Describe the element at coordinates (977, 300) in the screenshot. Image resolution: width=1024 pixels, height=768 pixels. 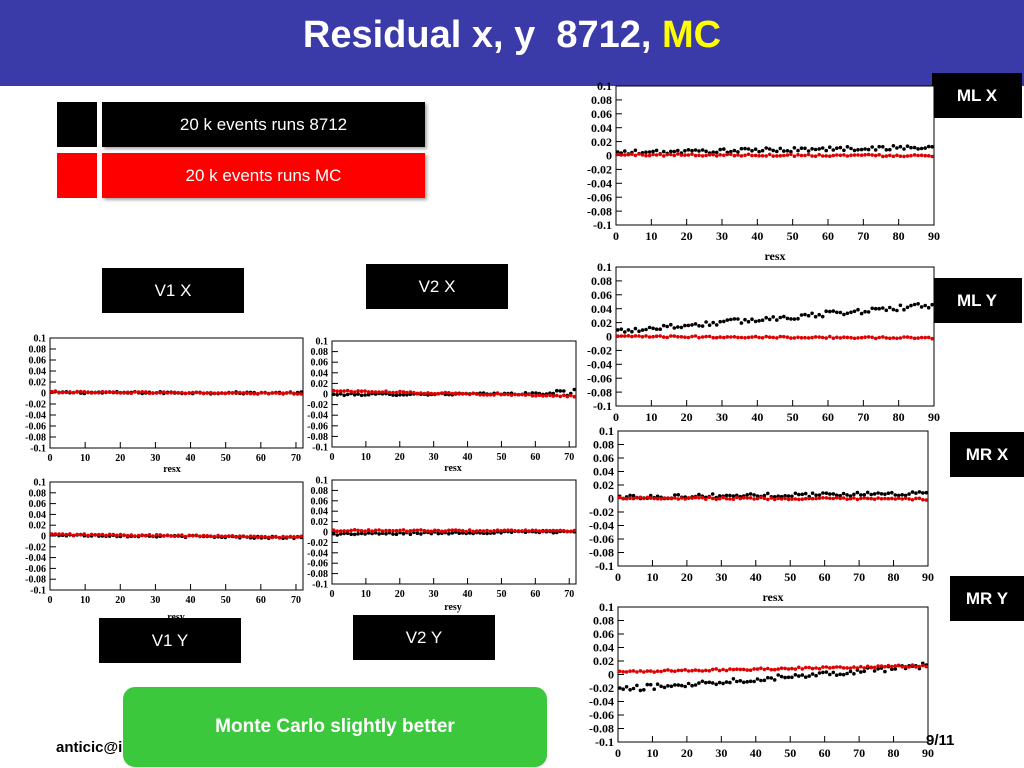
I see `tag-mly: ML Y` at that location.